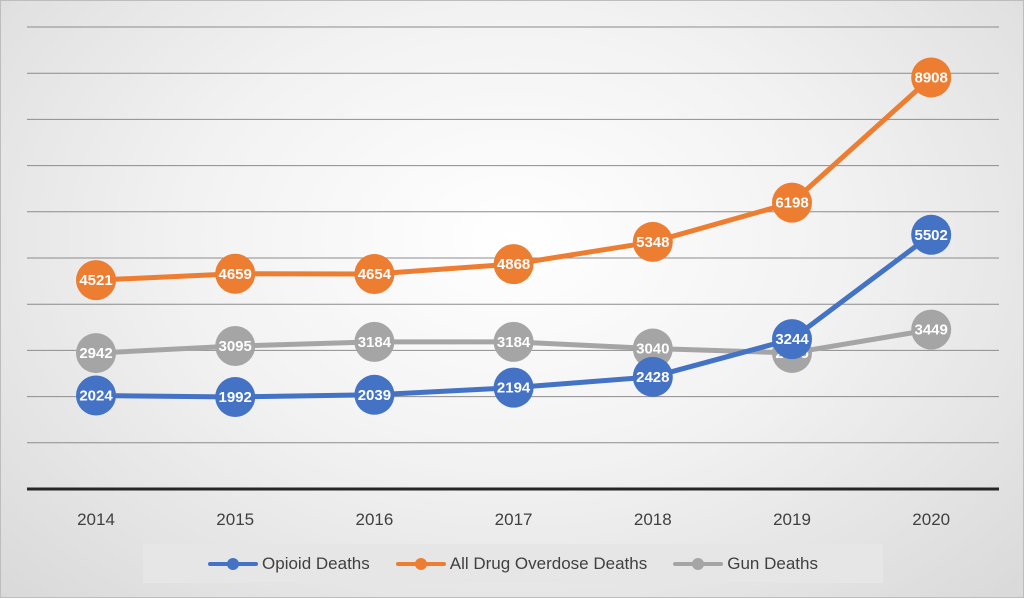 The image size is (1024, 599). Describe the element at coordinates (513, 508) in the screenshot. I see `x-axis: 2014 2015 2016 2017 2018 2019 2020` at that location.